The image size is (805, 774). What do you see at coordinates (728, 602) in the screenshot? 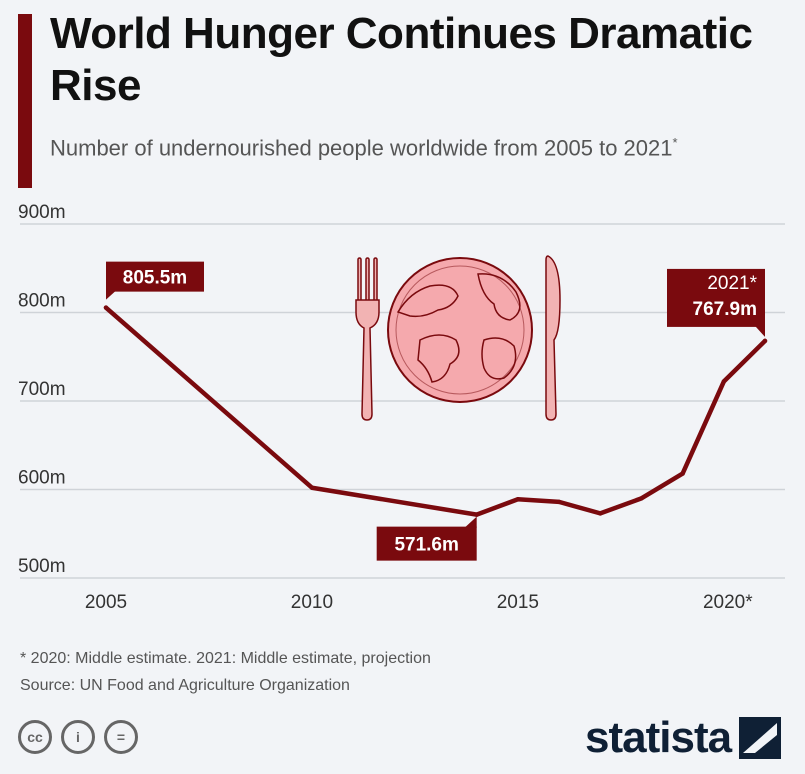
I see `x-tick-label: 2020*` at bounding box center [728, 602].